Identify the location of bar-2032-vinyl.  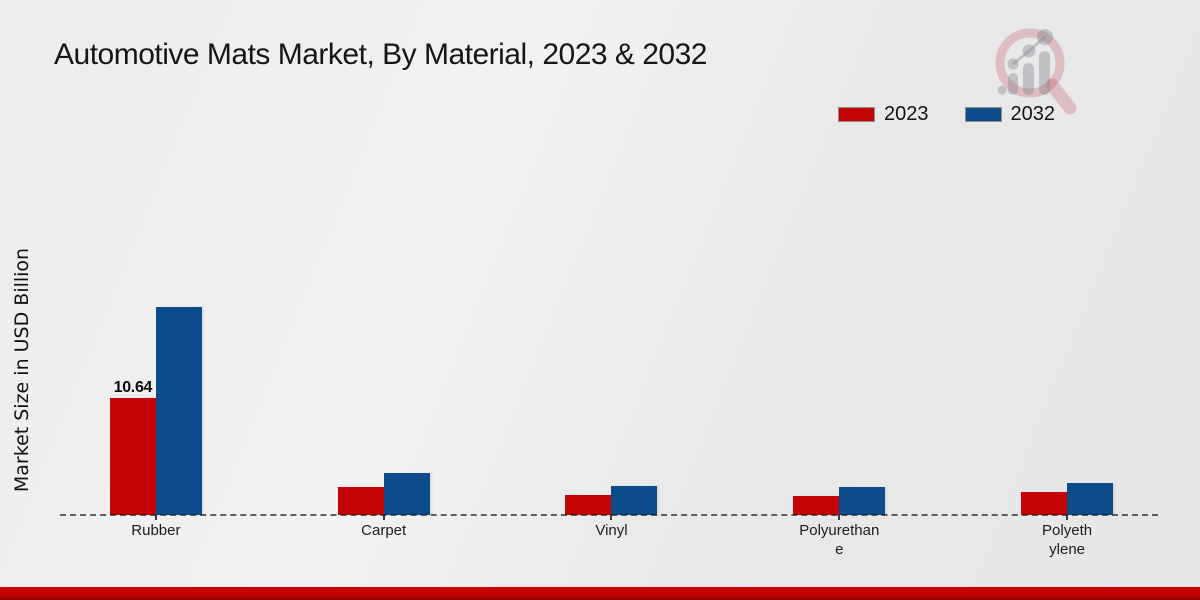
(634, 500).